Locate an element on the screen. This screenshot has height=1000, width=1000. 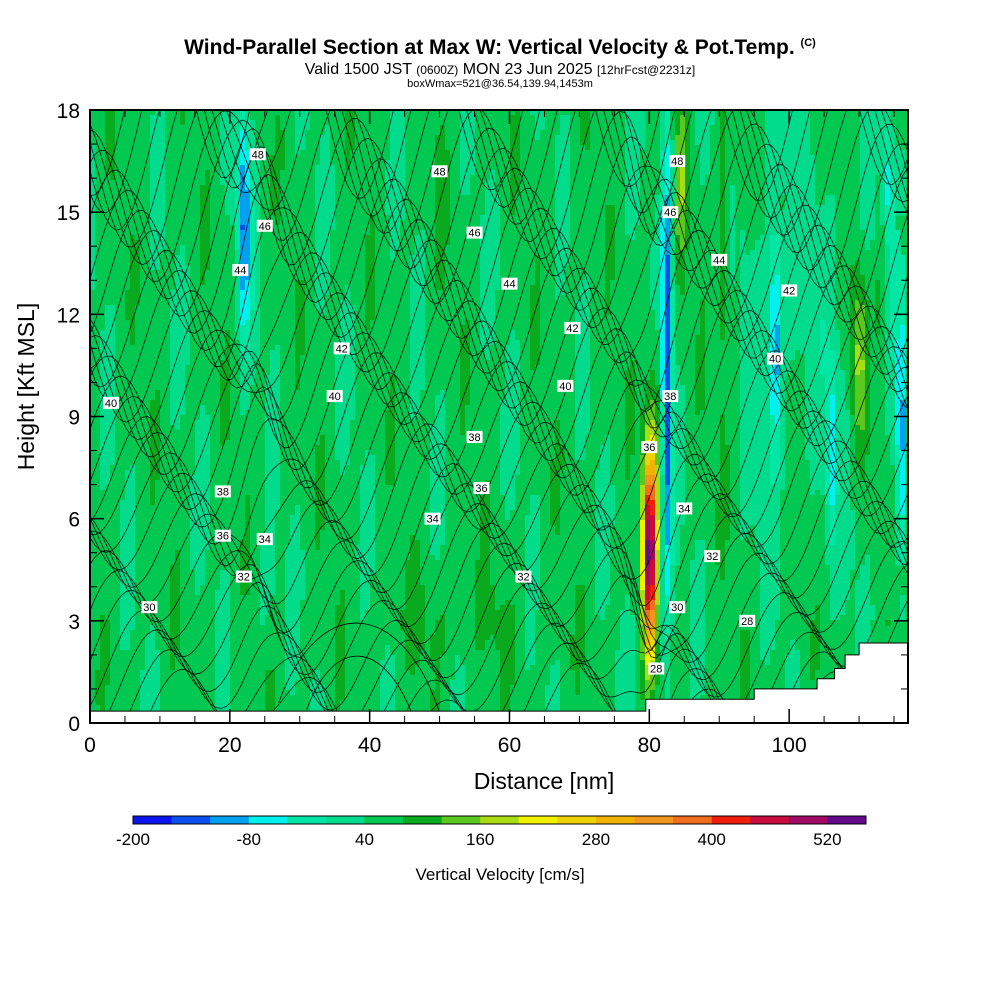
valid-date: MON 23 Jun 2025 is located at coordinates (527, 69).